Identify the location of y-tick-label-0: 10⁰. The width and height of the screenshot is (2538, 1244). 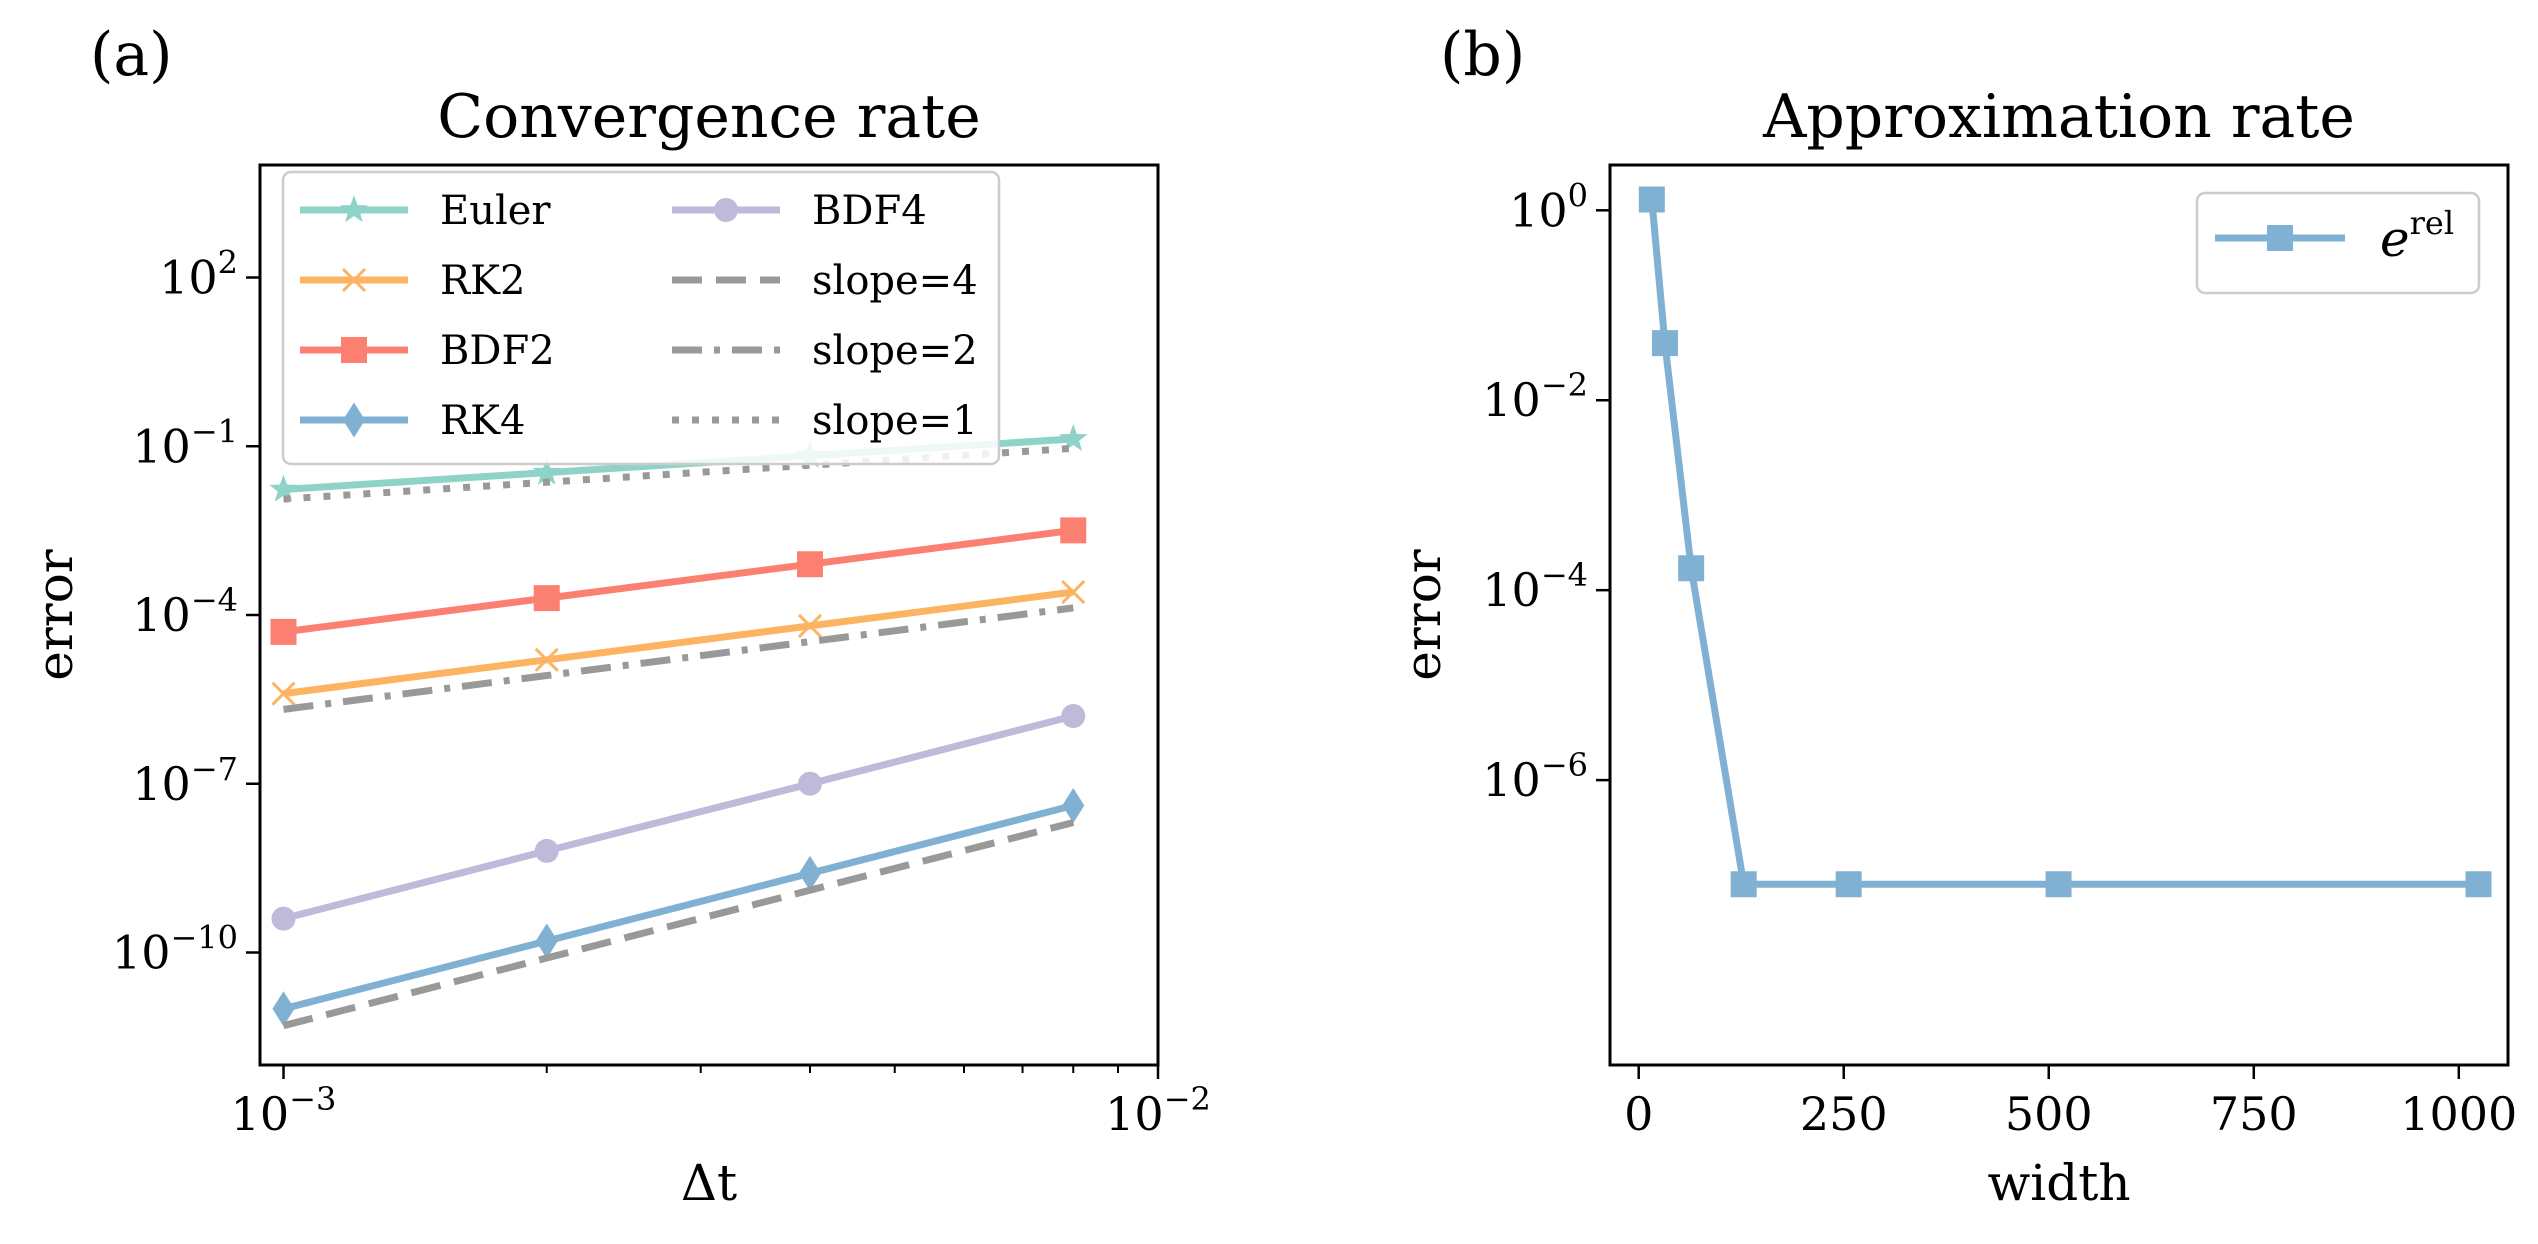
(1548, 206).